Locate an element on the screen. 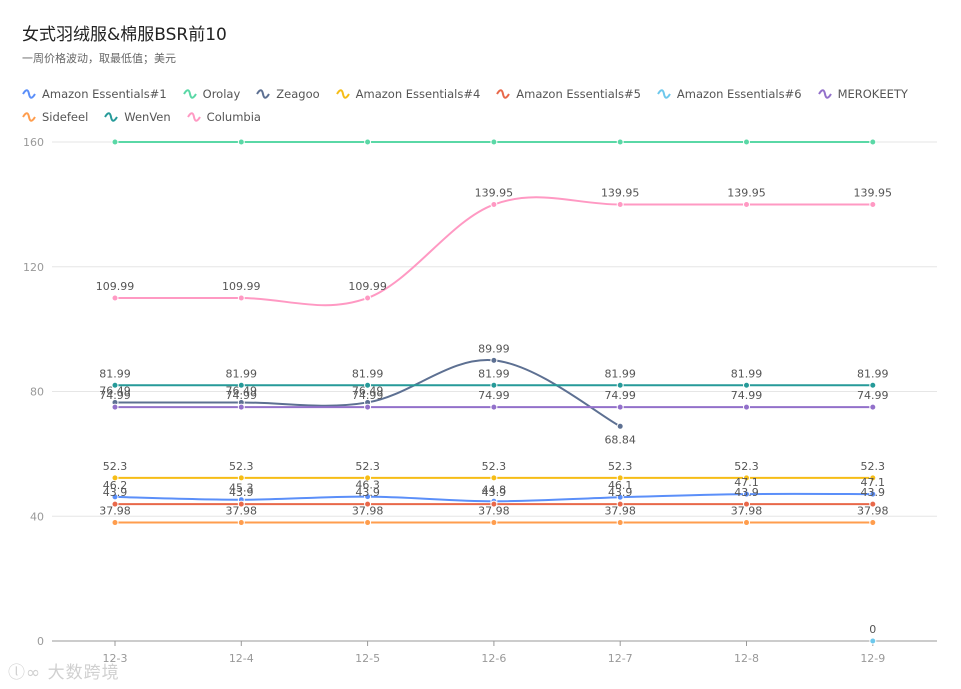 The image size is (961, 689). legend-label: Amazon Essentials#4 is located at coordinates (418, 93).